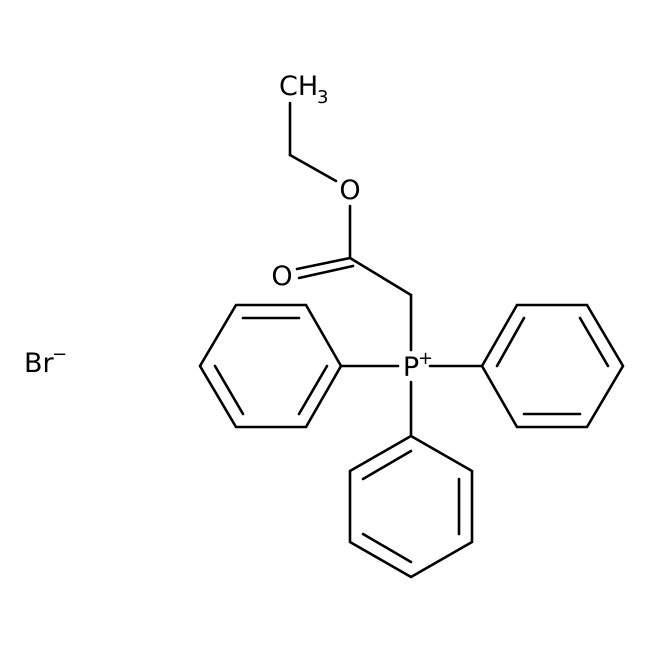 The height and width of the screenshot is (650, 650). Describe the element at coordinates (425, 358) in the screenshot. I see `atom-charge: +` at that location.